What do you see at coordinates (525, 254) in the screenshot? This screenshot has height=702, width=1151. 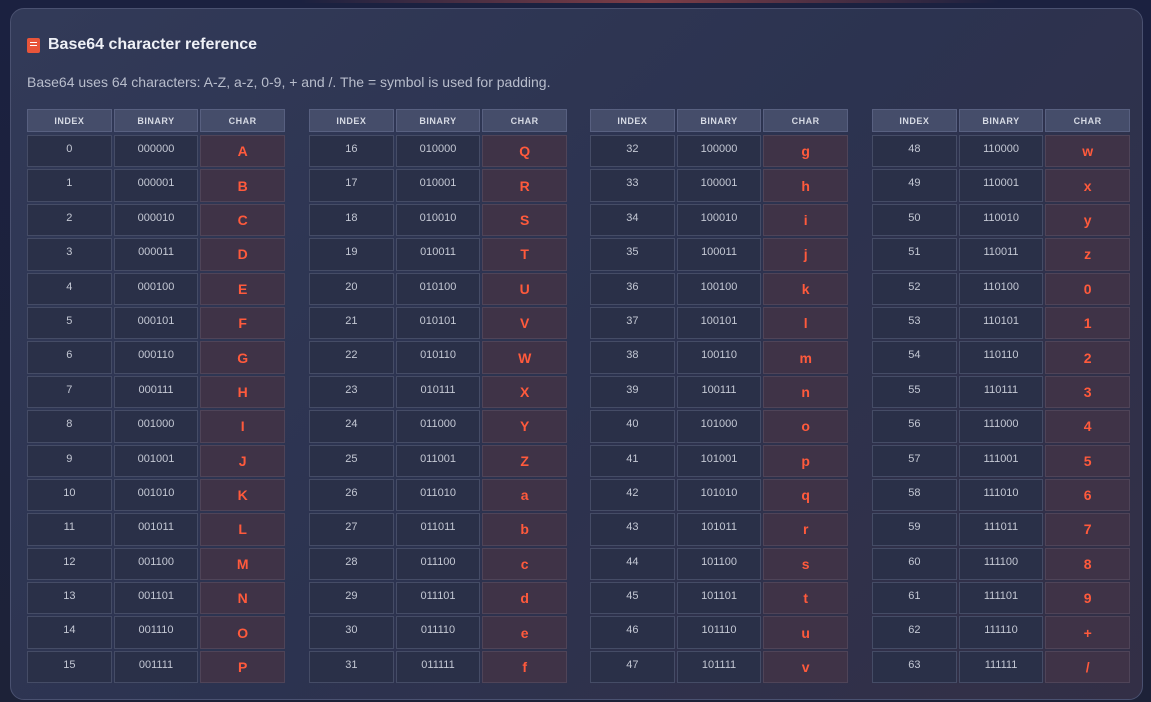 I see `cell-char: T` at bounding box center [525, 254].